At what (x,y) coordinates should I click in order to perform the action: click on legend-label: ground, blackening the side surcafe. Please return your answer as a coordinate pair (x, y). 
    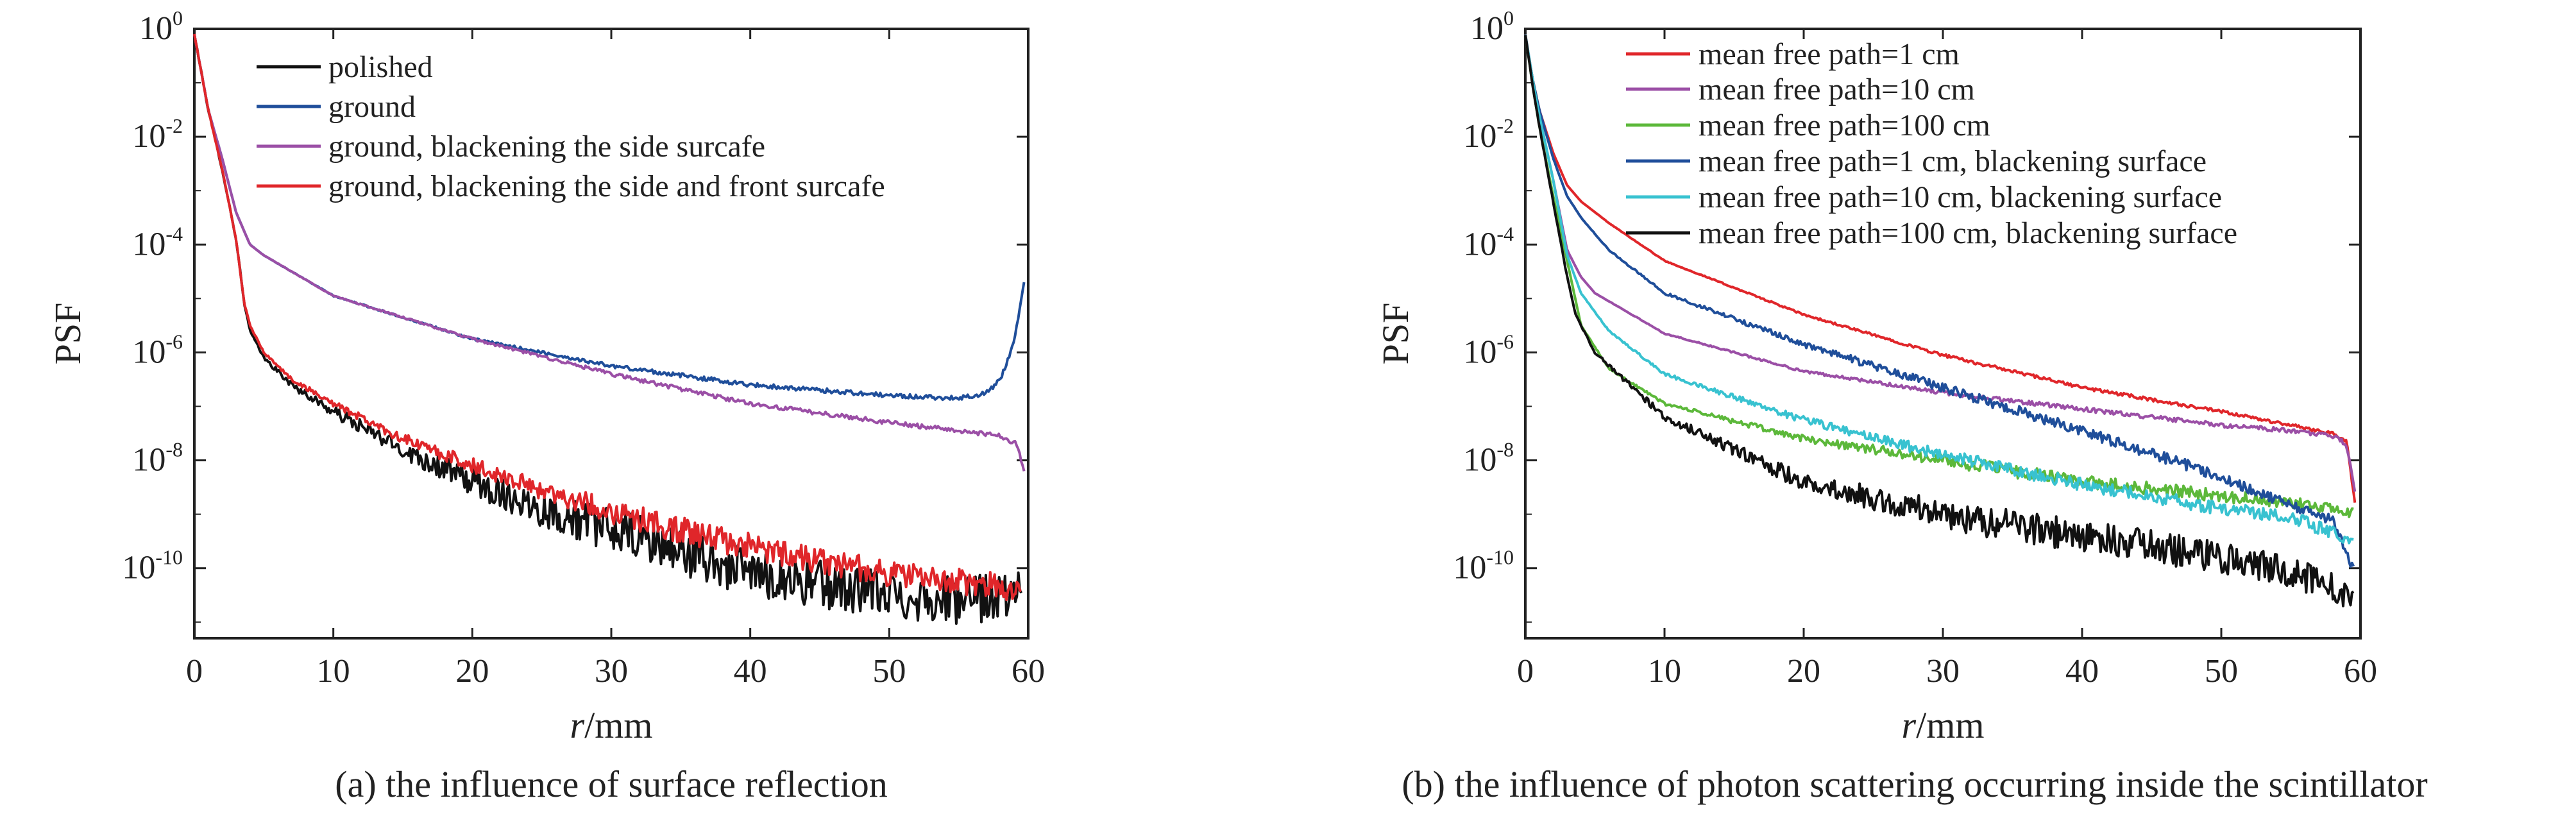
    Looking at the image, I should click on (546, 147).